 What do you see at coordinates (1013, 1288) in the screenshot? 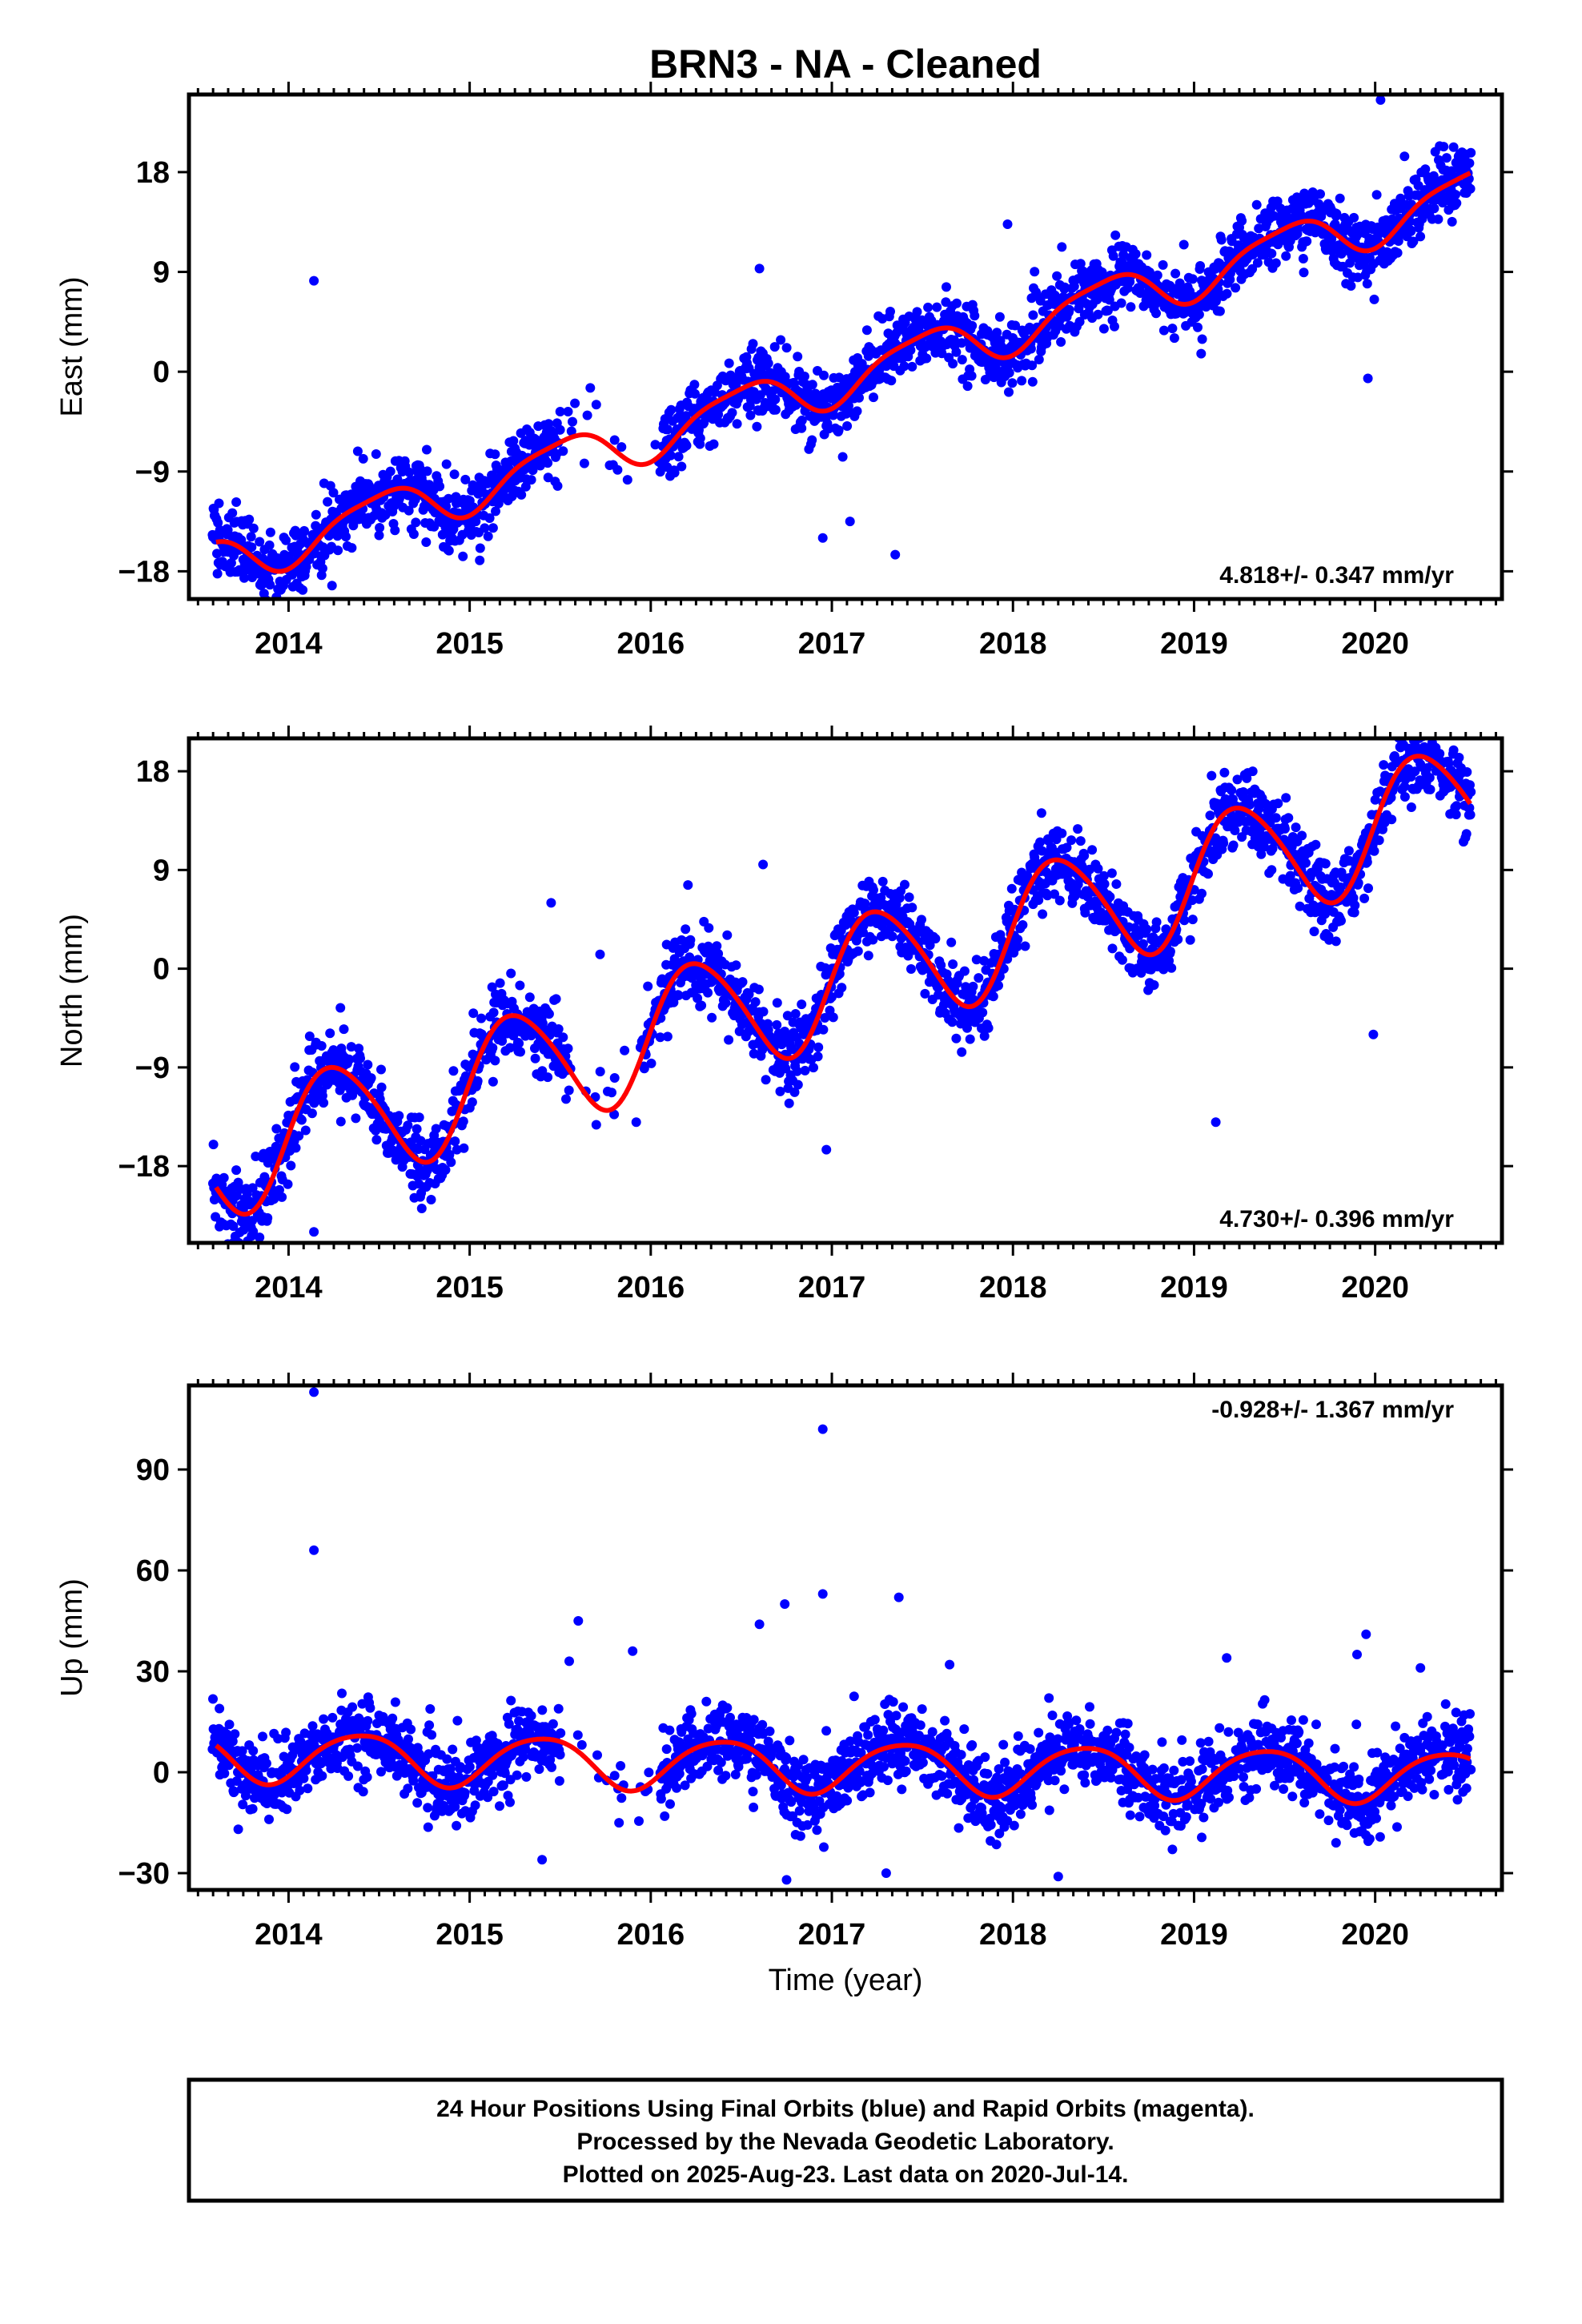
I see `x-tick-label: 2018` at bounding box center [1013, 1288].